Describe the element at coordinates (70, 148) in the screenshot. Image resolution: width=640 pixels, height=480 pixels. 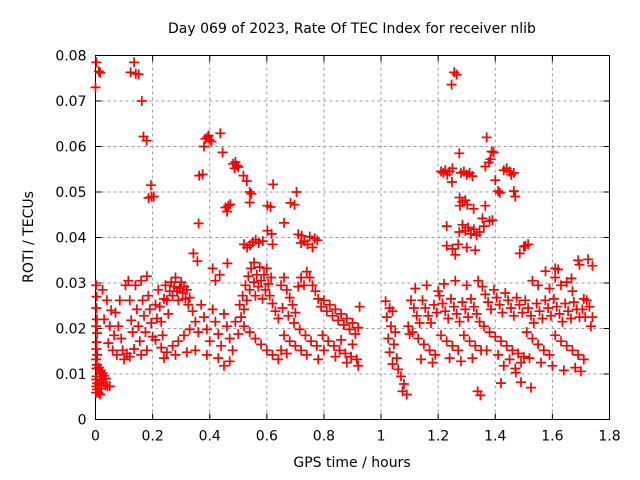
I see `y-tick-label: 0.06` at that location.